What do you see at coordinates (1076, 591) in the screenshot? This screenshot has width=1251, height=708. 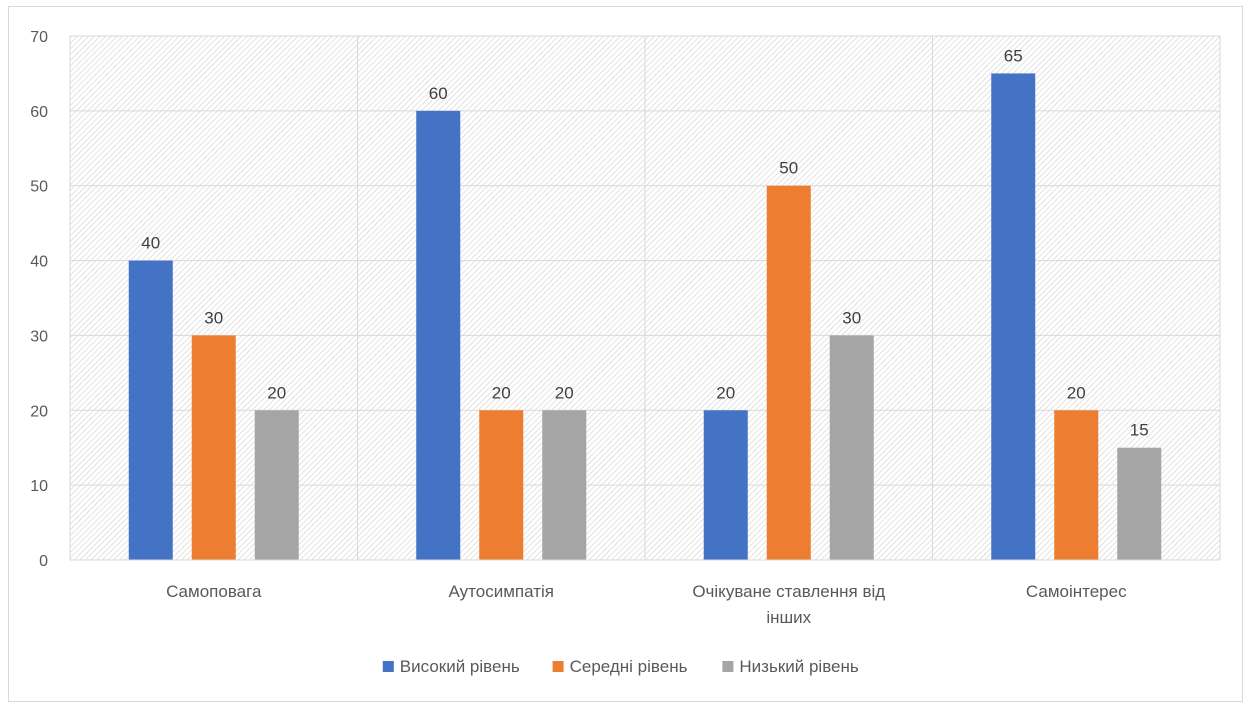 I see `x-tick-label: Самоінтерес` at bounding box center [1076, 591].